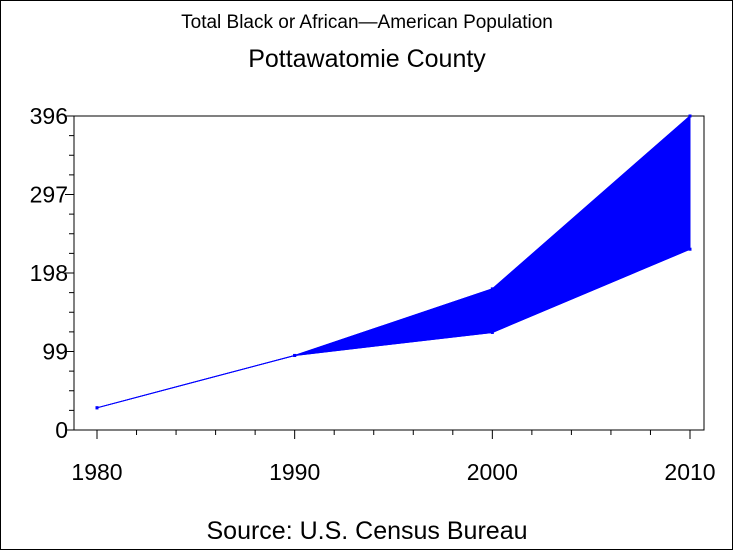 This screenshot has width=733, height=550. Describe the element at coordinates (367, 531) in the screenshot. I see `source-note: Source: U.S. Census Bureau` at that location.